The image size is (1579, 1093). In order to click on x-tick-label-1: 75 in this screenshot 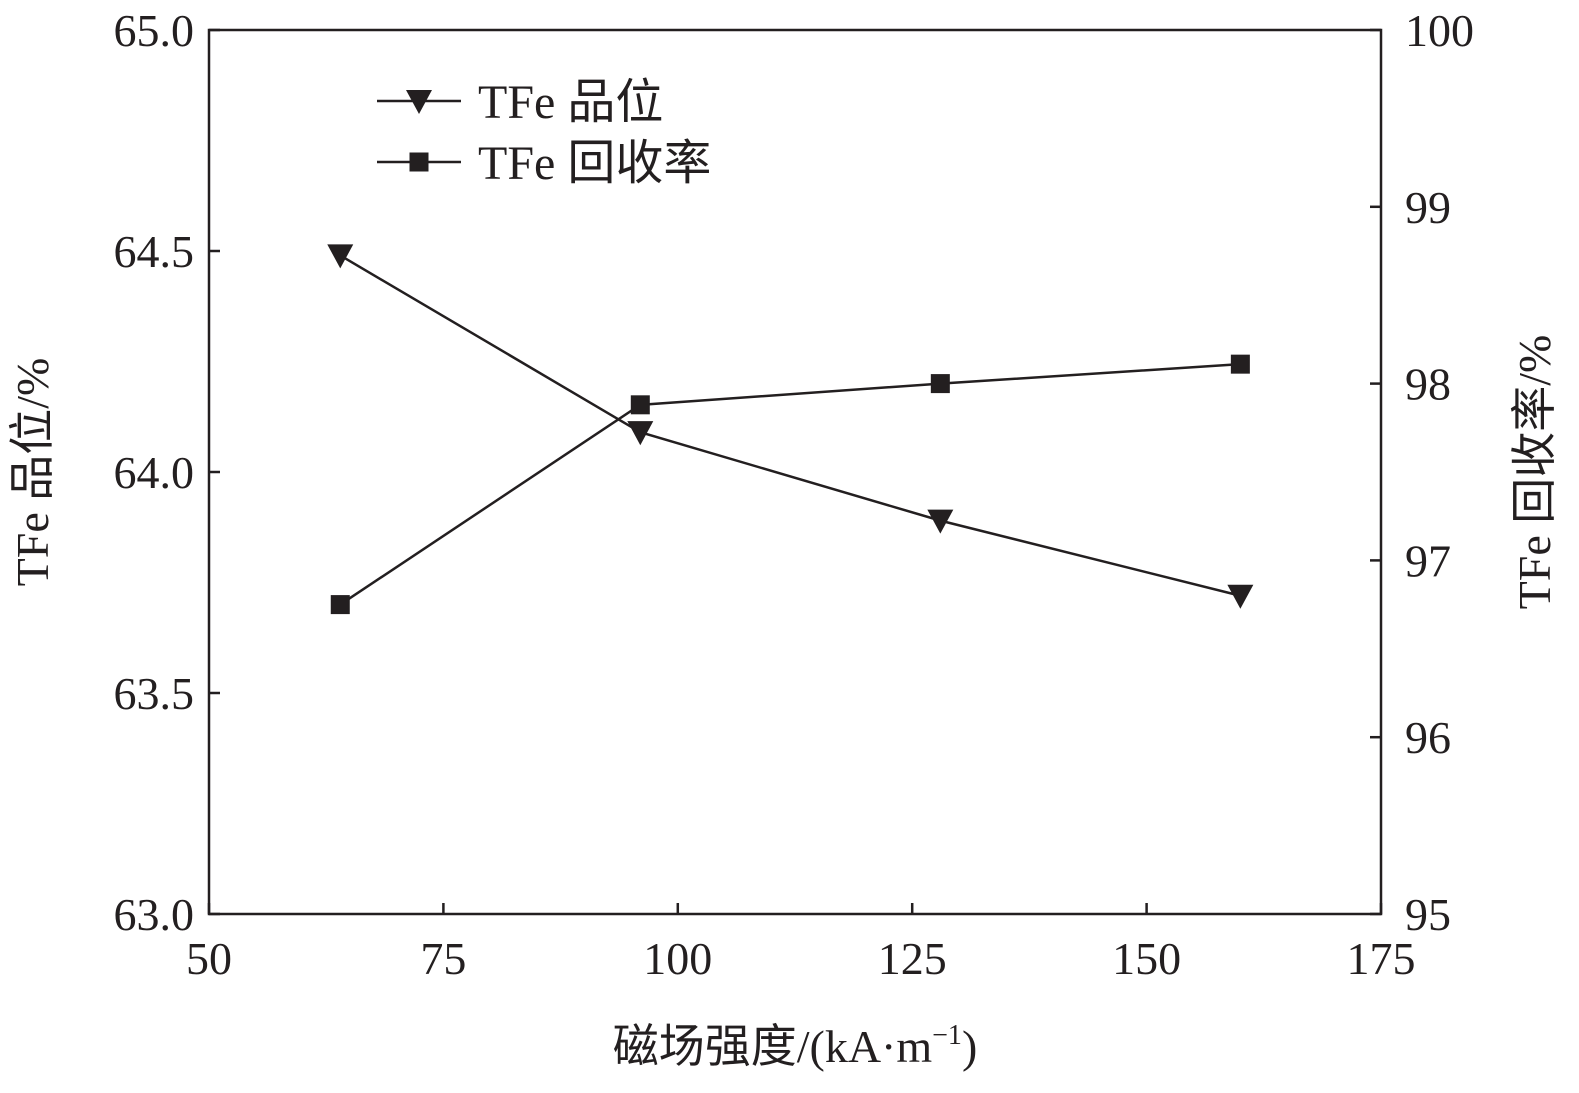, I will do `click(443, 958)`.